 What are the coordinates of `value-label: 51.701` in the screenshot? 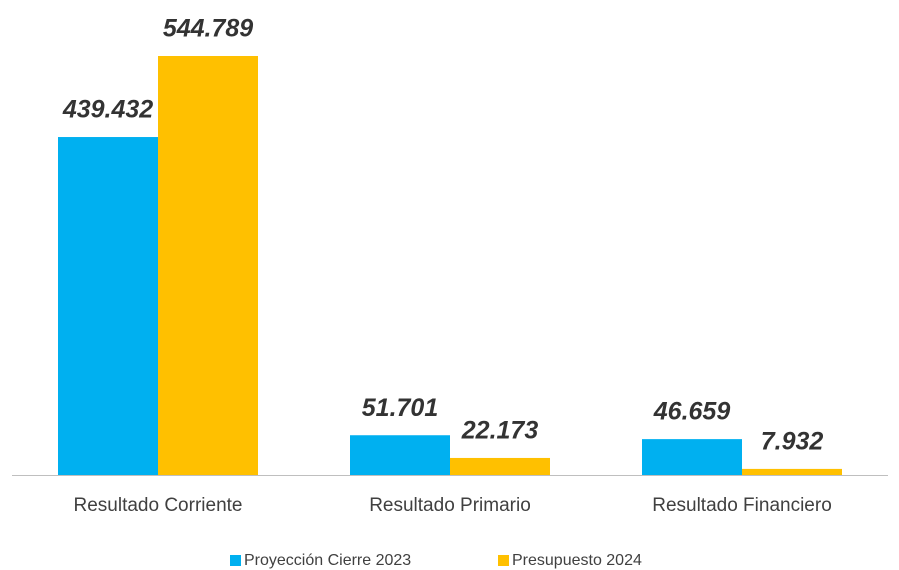 It's located at (400, 408).